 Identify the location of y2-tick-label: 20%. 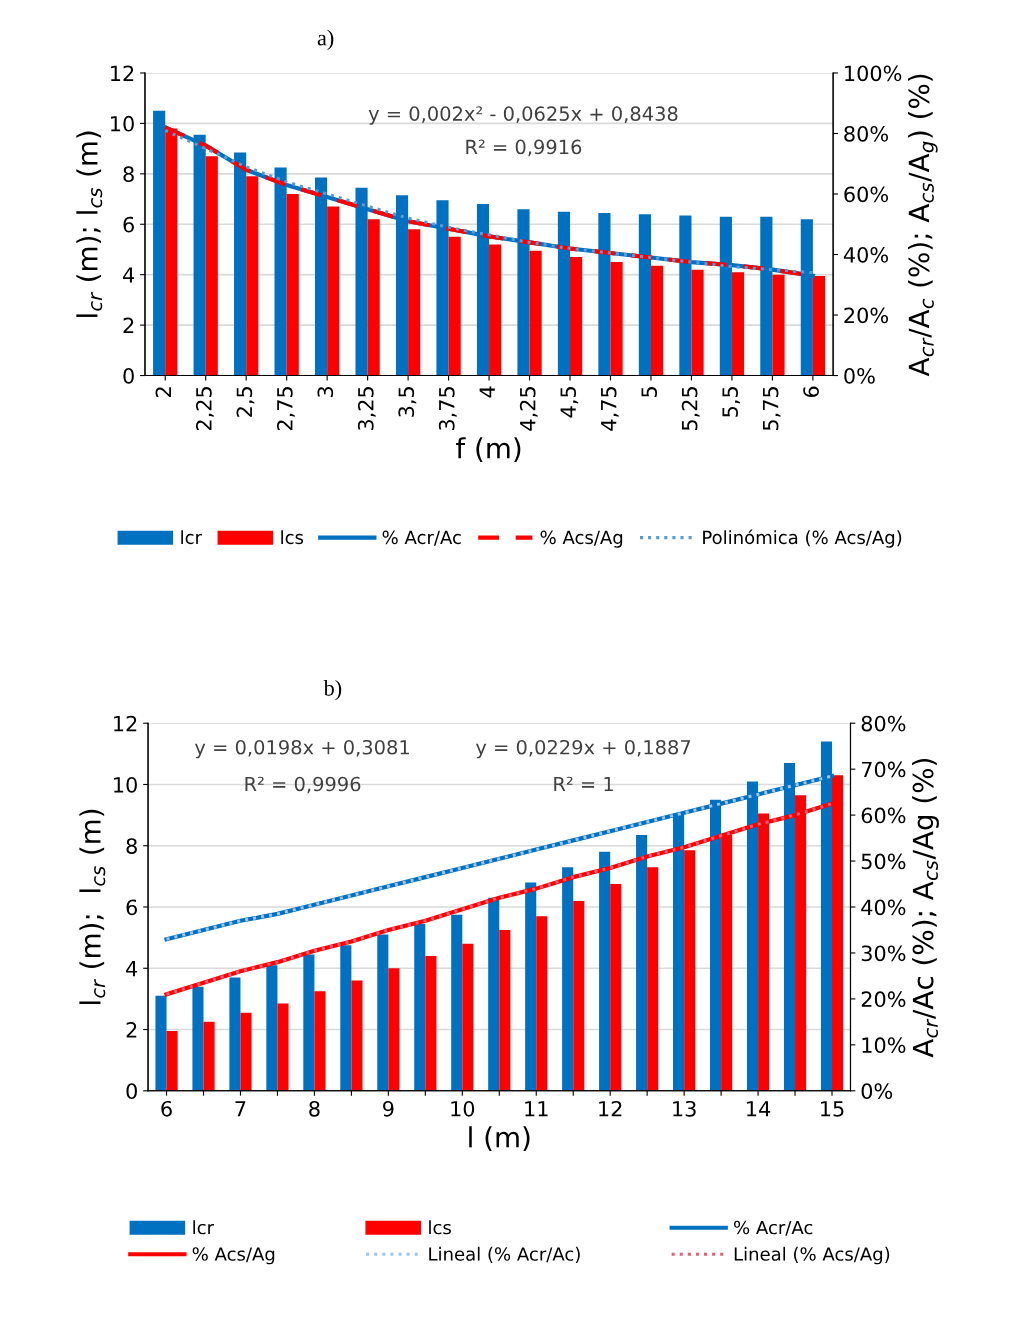
(866, 315).